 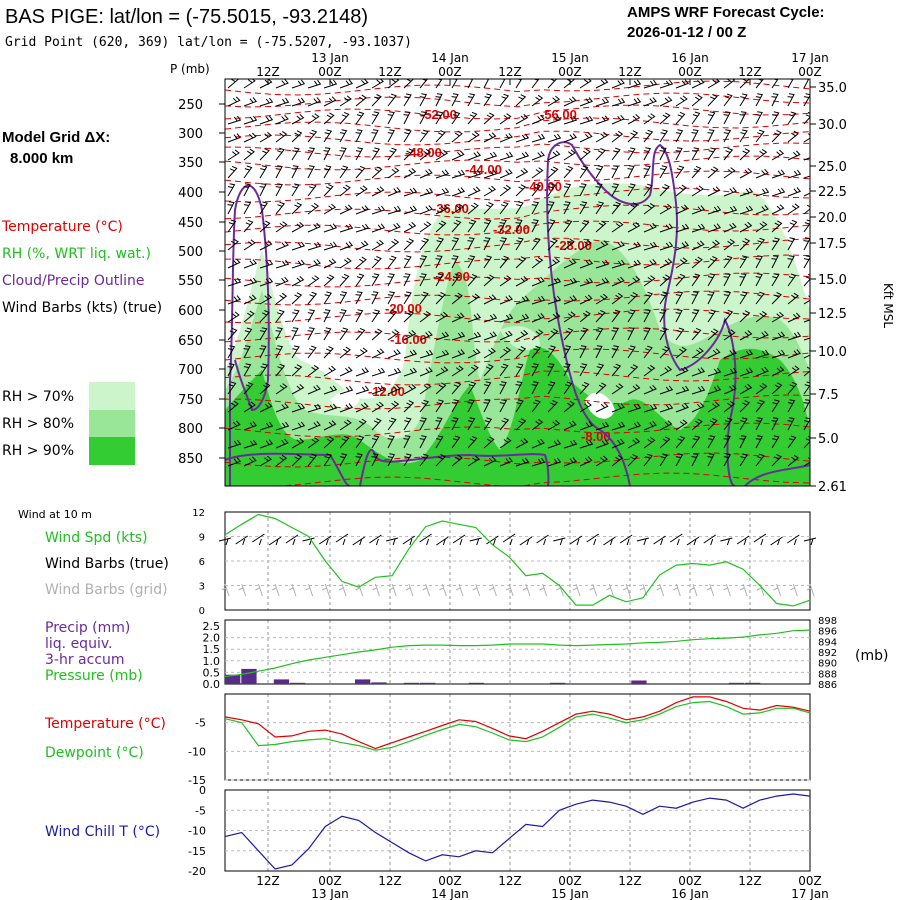 I want to click on pressure-y-tick: 896, so click(x=827, y=632).